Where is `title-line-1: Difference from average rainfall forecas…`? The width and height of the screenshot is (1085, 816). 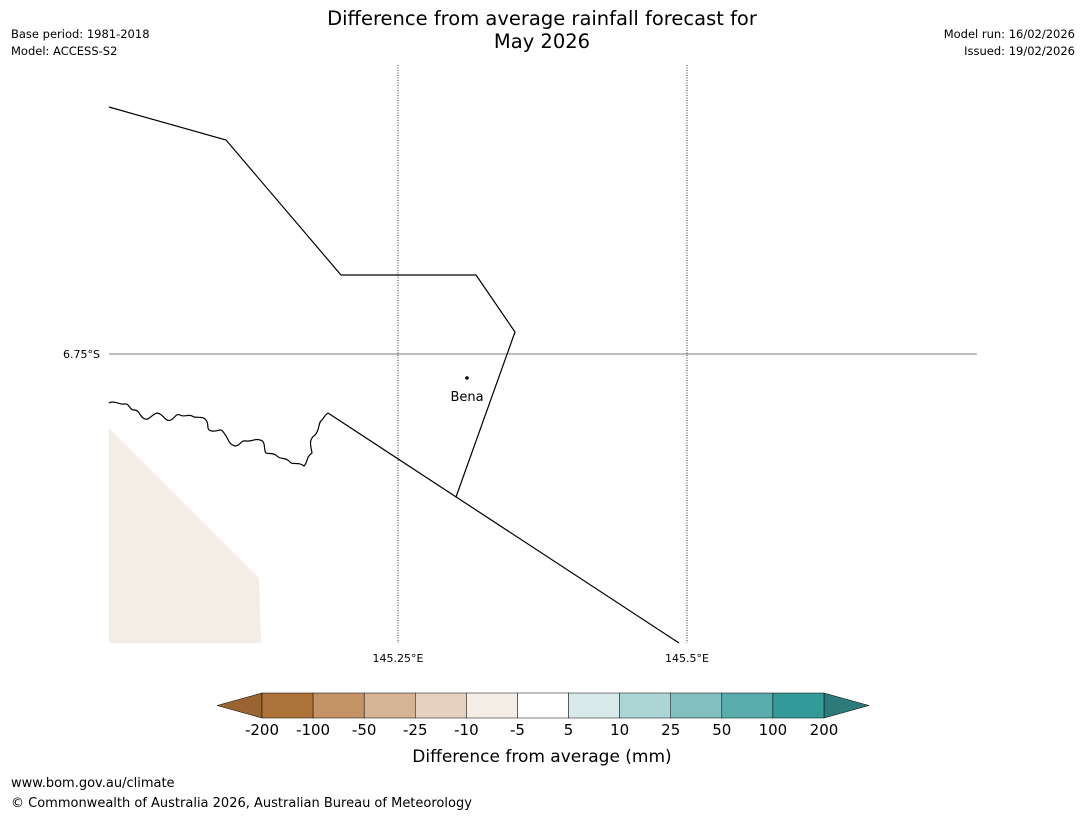
title-line-1: Difference from average rainfall forecas… is located at coordinates (542, 18).